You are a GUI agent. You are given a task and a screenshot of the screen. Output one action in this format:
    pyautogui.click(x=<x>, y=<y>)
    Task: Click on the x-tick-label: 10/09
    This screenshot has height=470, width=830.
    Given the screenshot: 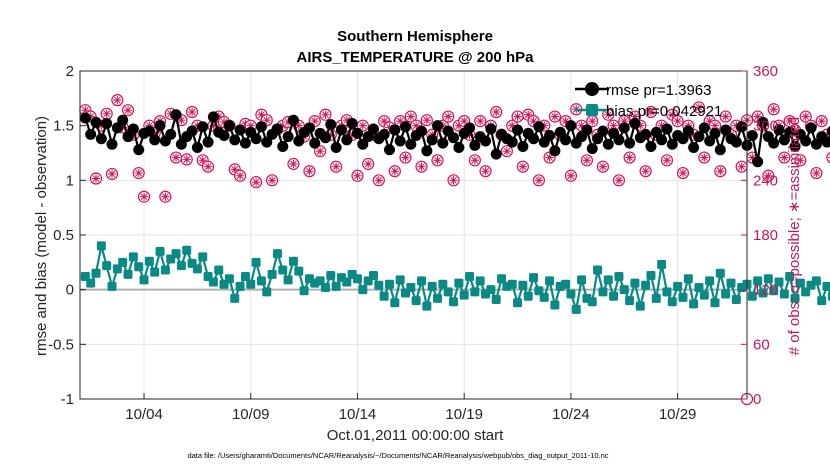 What is the action you would take?
    pyautogui.click(x=251, y=414)
    